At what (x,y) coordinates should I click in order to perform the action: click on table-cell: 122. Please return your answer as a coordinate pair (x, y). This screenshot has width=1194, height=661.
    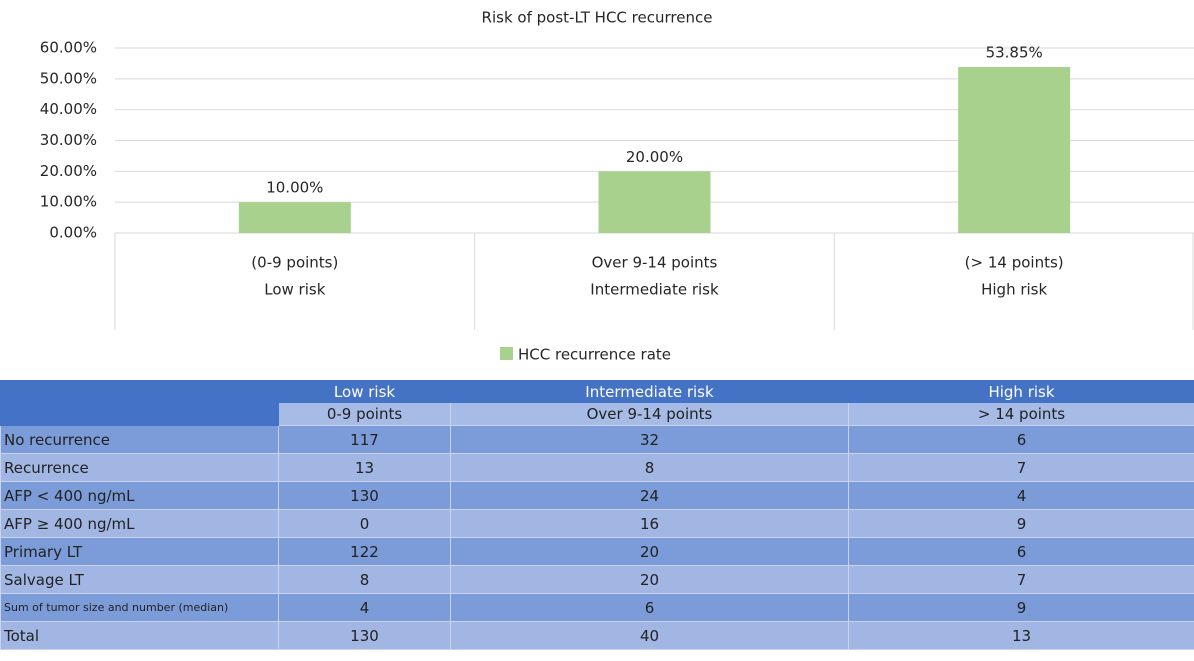
    Looking at the image, I should click on (364, 551).